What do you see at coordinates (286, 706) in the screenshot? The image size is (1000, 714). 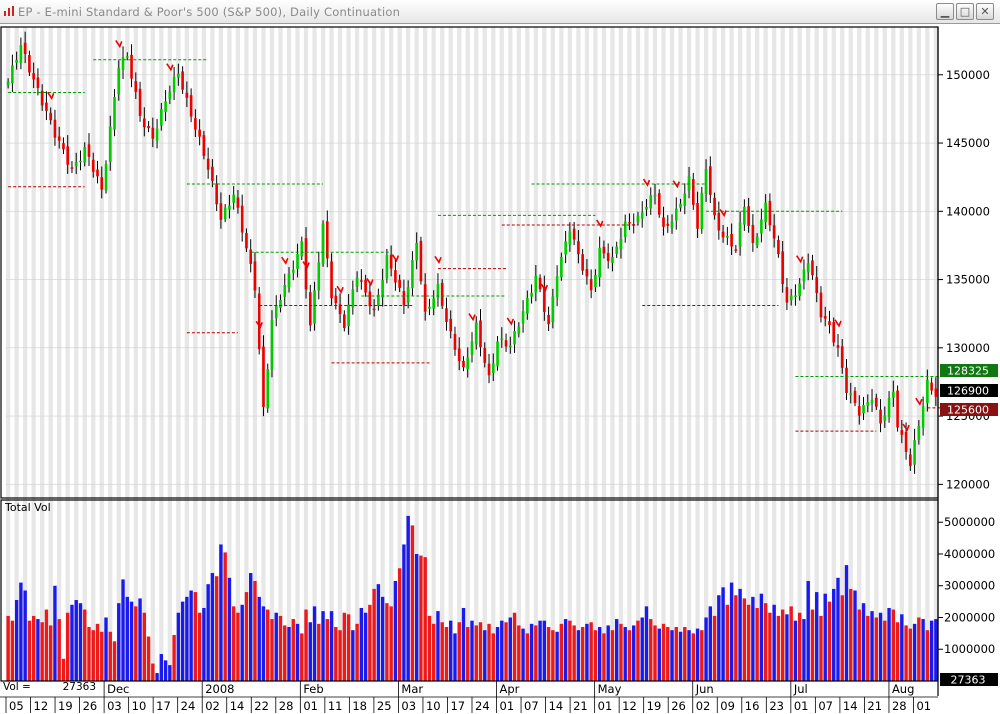 I see `time-axis-day-label: 28` at bounding box center [286, 706].